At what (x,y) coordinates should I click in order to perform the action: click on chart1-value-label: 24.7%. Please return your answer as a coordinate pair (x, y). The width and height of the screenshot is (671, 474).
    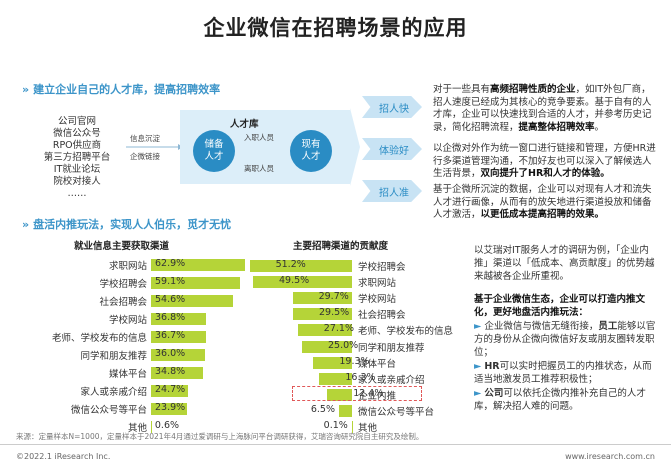
    Looking at the image, I should click on (170, 389).